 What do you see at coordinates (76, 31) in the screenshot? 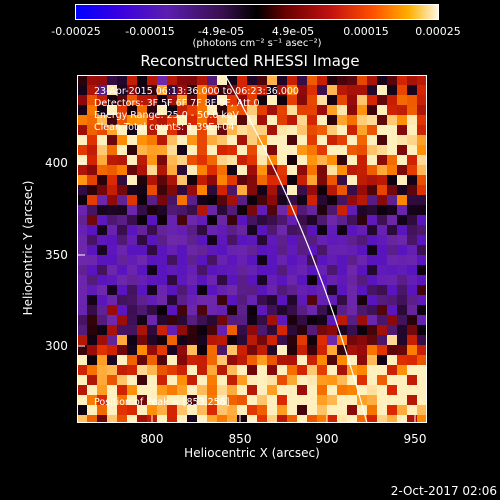
I see `colorbar-tick: -0.00025` at bounding box center [76, 31].